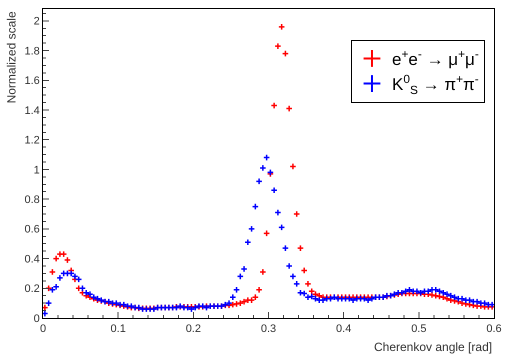 This screenshot has height=355, width=510. What do you see at coordinates (494, 329) in the screenshot?
I see `x-tick-label: 0.6` at bounding box center [494, 329].